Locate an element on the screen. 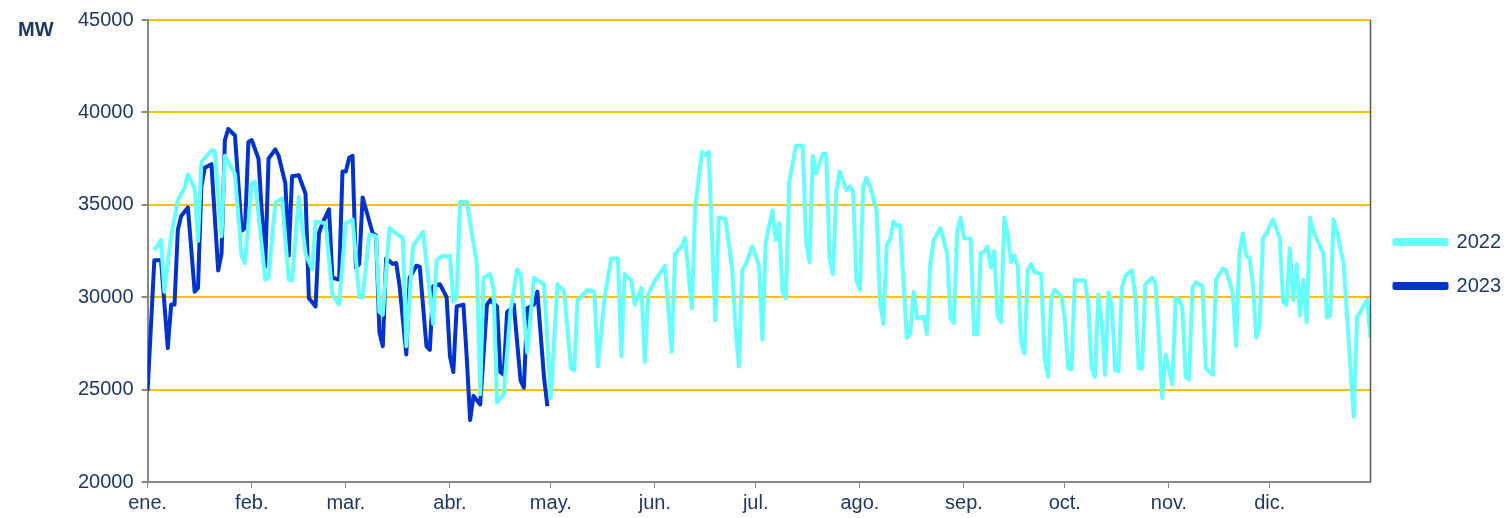 The height and width of the screenshot is (518, 1511). y-tick-label: 35000 is located at coordinates (105, 203).